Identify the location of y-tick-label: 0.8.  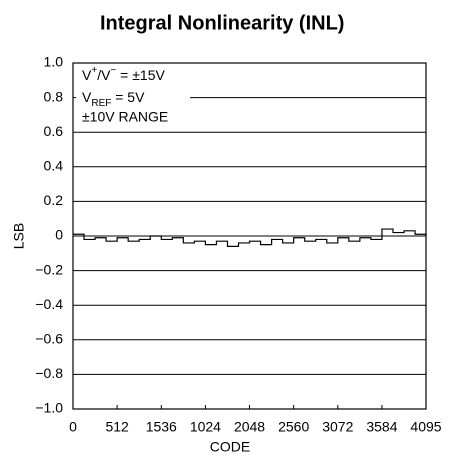
(54, 96).